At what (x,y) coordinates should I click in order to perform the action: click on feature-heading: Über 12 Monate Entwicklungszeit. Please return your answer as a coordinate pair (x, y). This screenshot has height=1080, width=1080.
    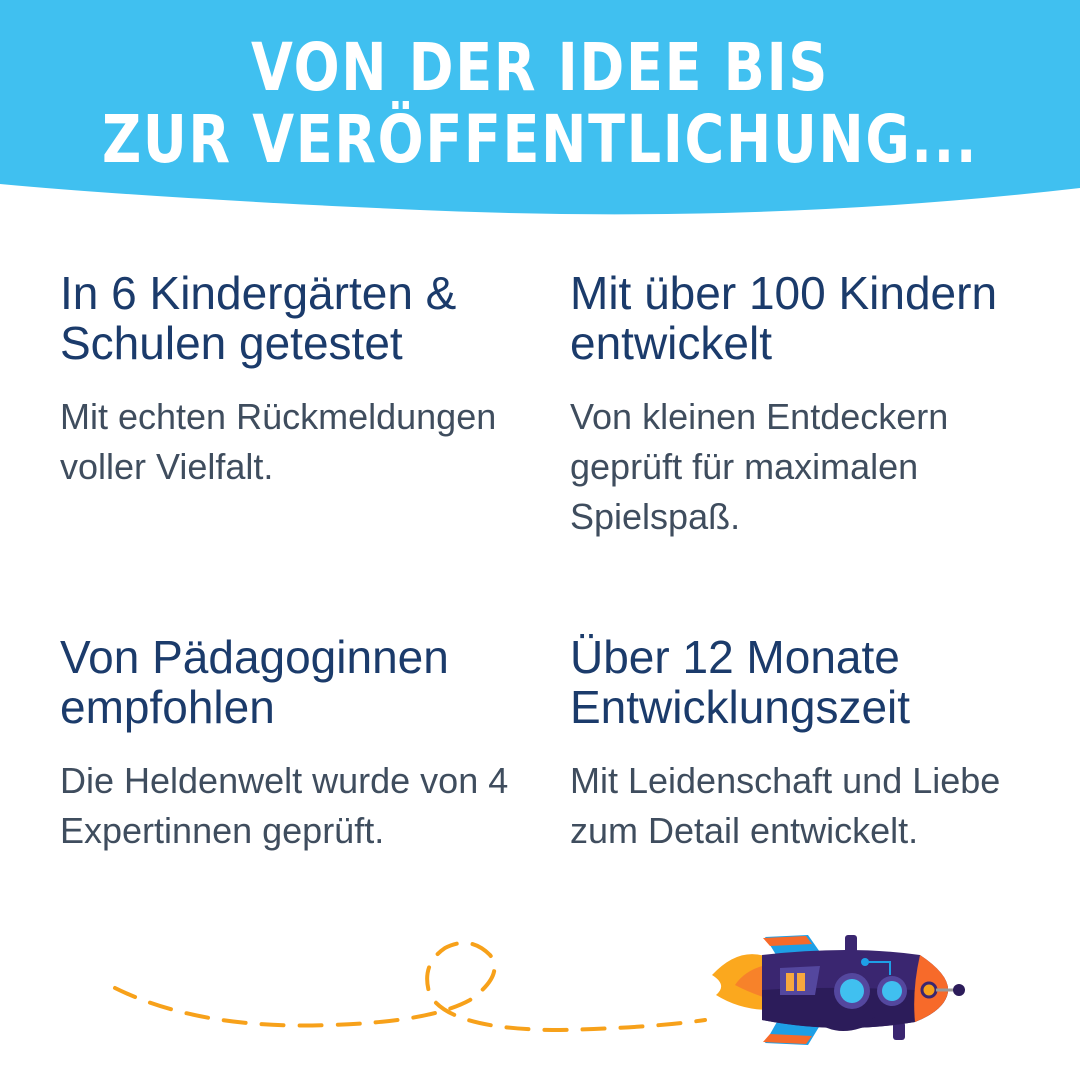
    Looking at the image, I should click on (740, 682).